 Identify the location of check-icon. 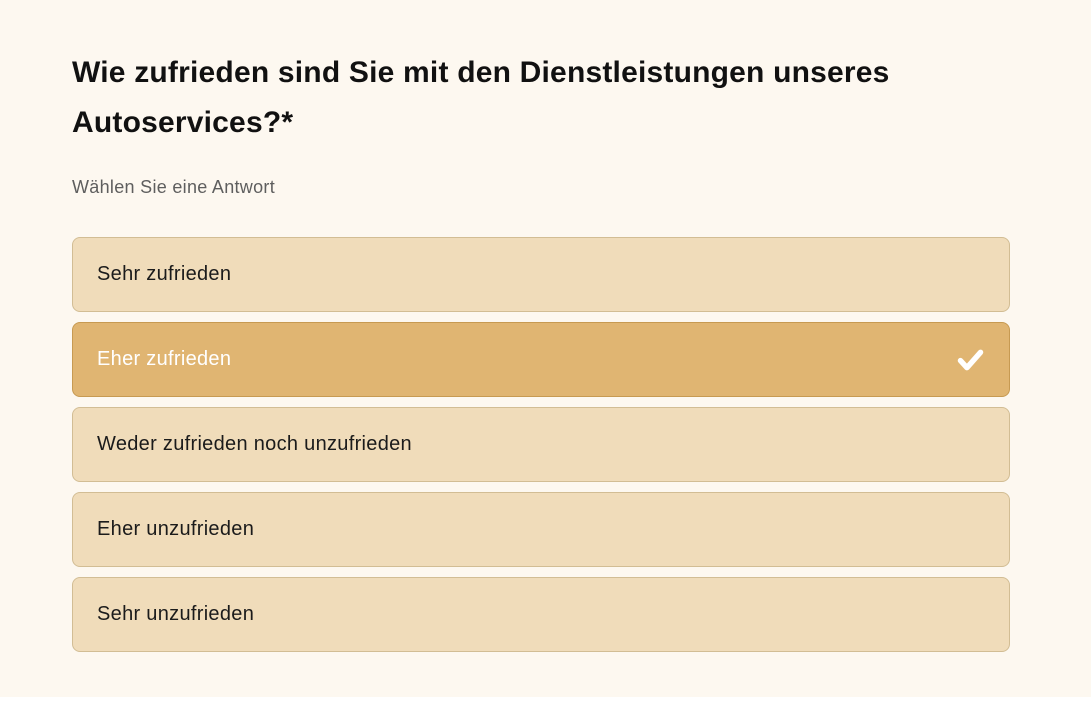
(970, 360).